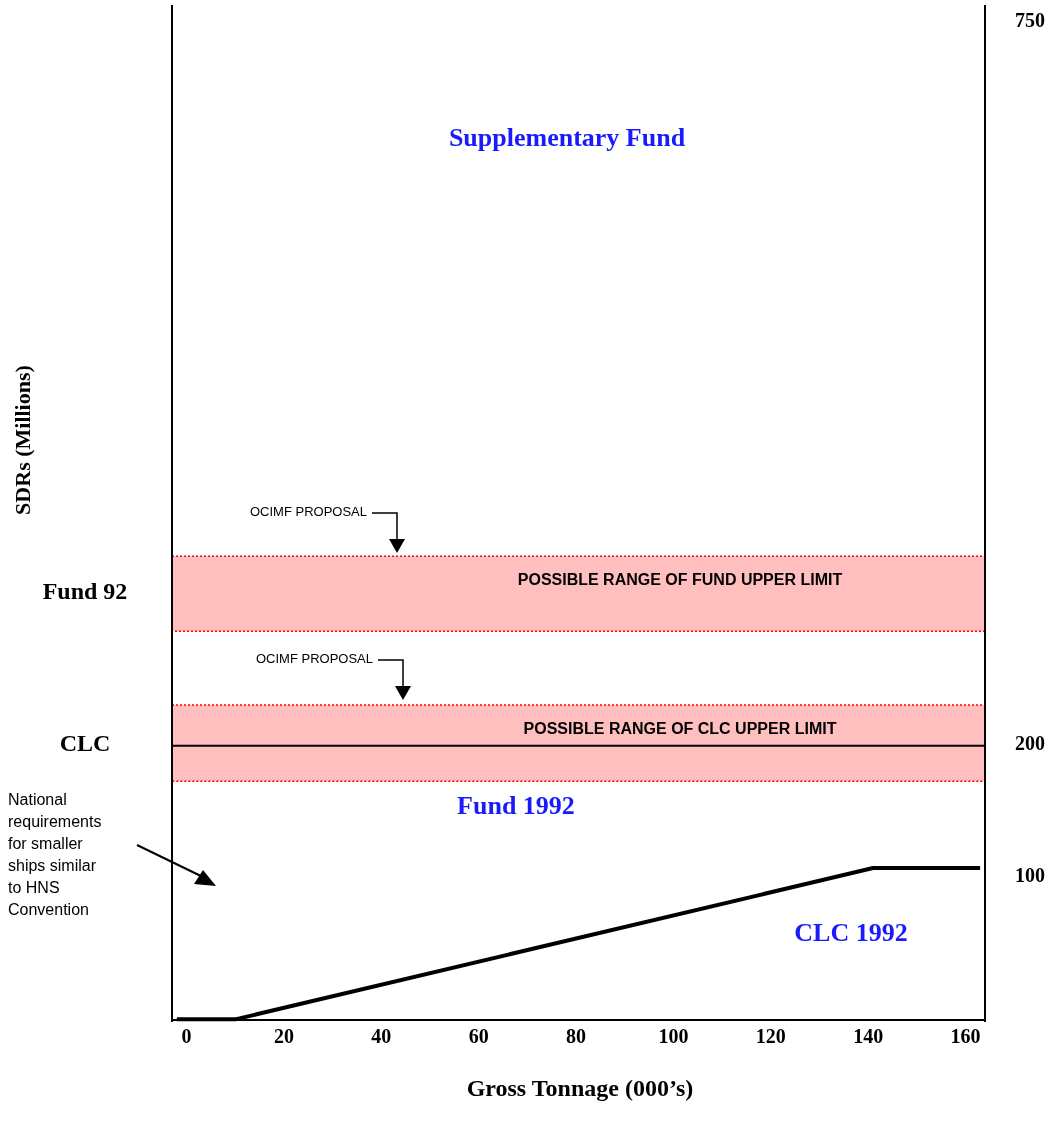  Describe the element at coordinates (55, 854) in the screenshot. I see `text: National requirements for smaller ships similar to HNS Convention` at that location.